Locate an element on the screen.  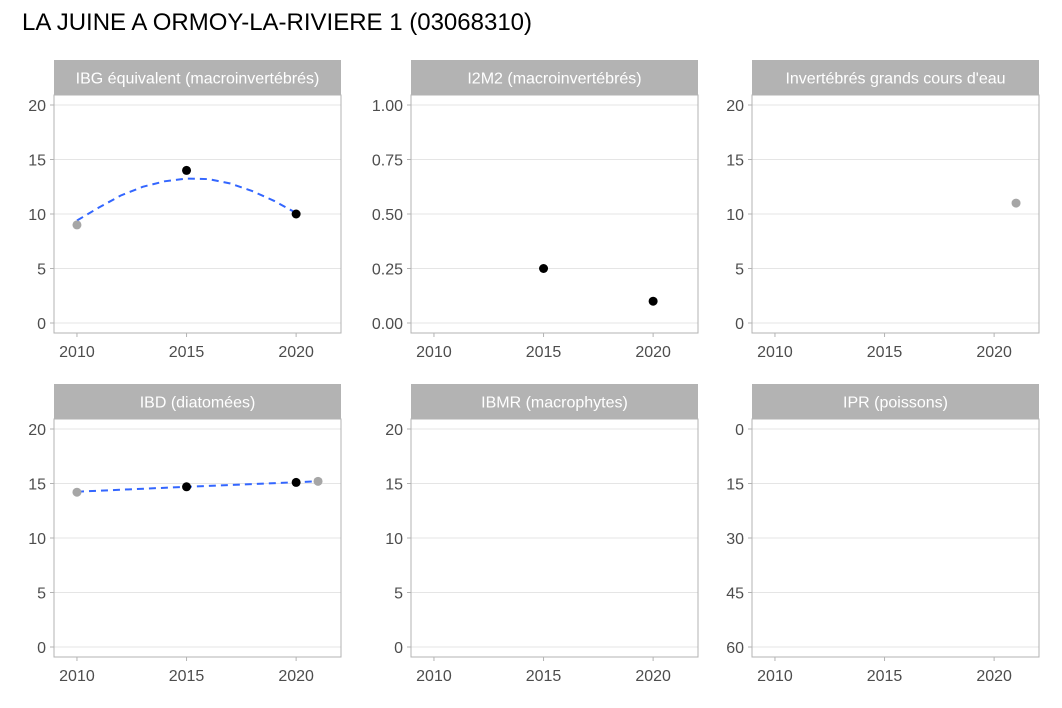
y-tick-label: 1.00 is located at coordinates (387, 106).